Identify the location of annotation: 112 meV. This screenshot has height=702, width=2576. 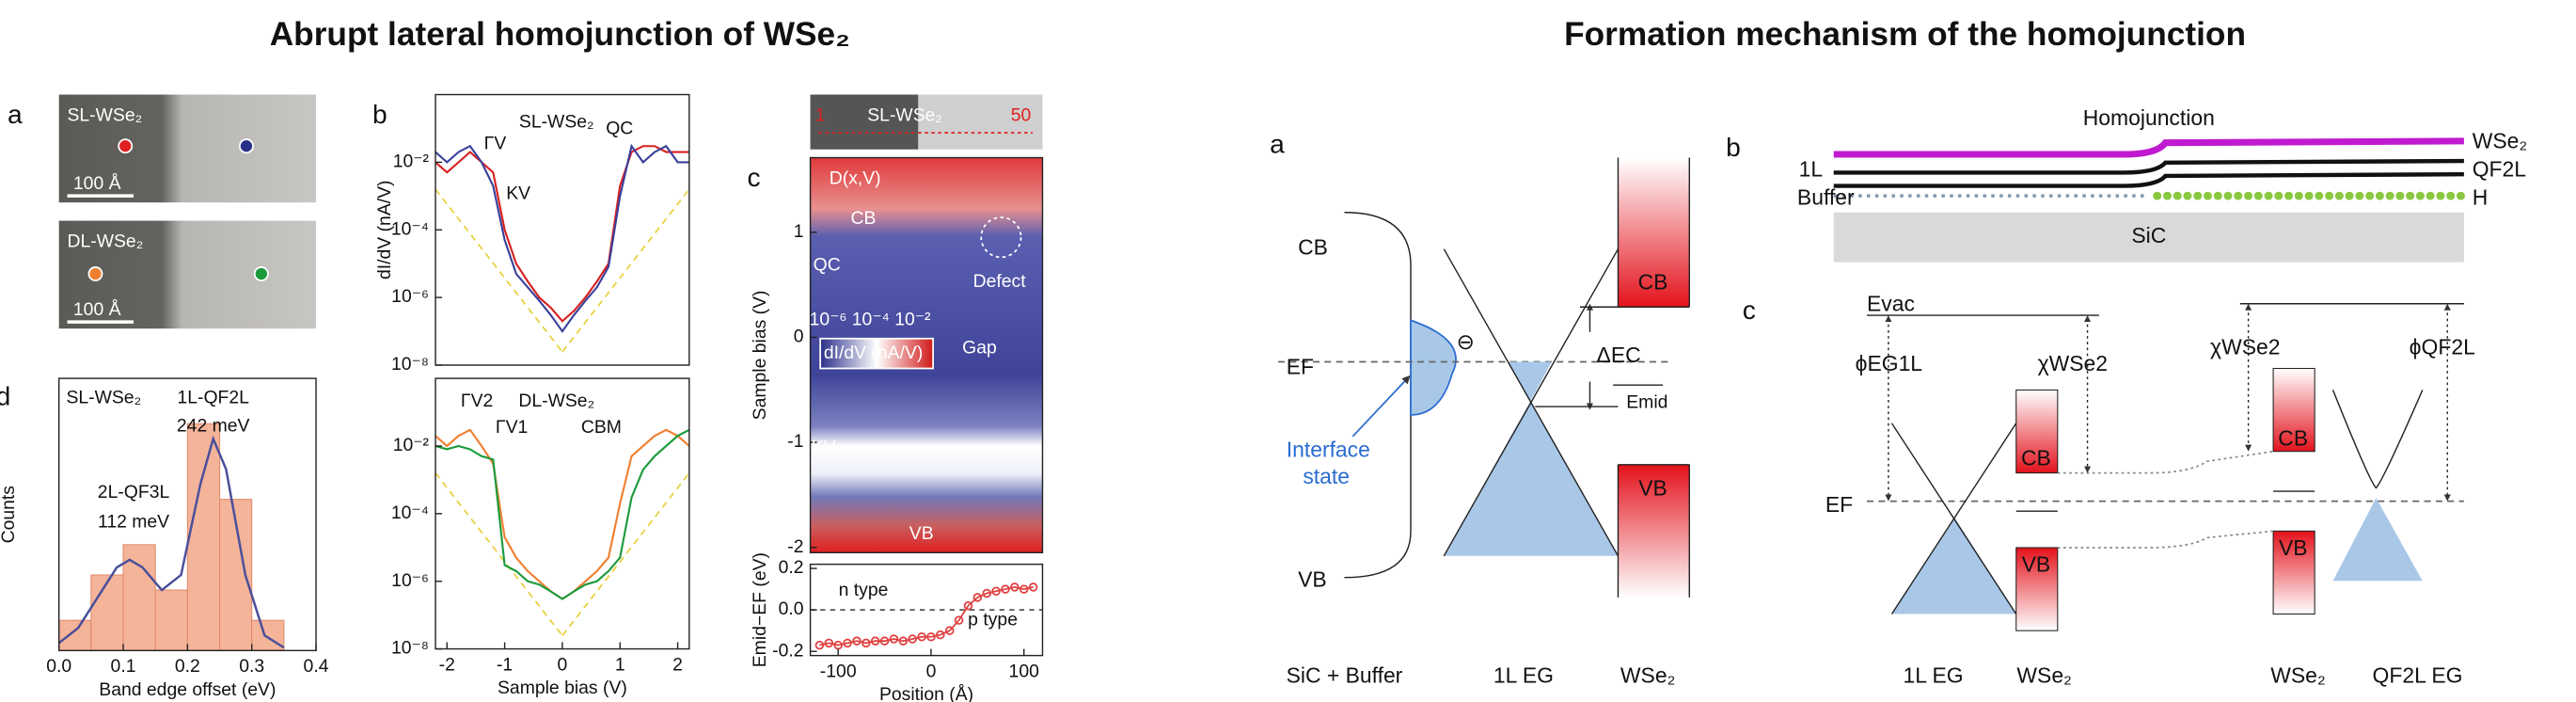
(133, 522).